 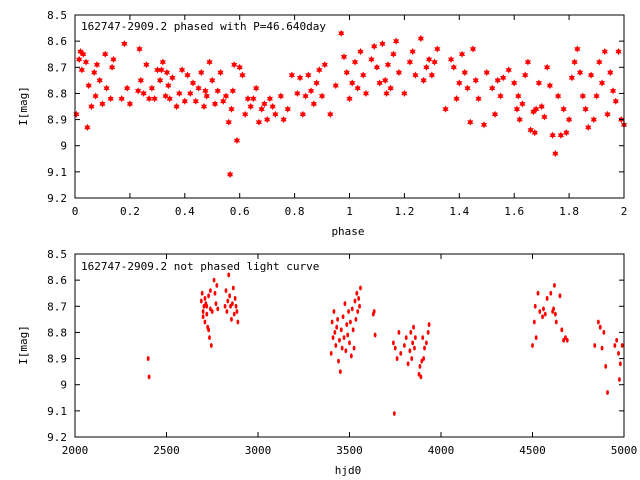 I want to click on unphased-y-tick-label: 9.1, so click(x=57, y=411).